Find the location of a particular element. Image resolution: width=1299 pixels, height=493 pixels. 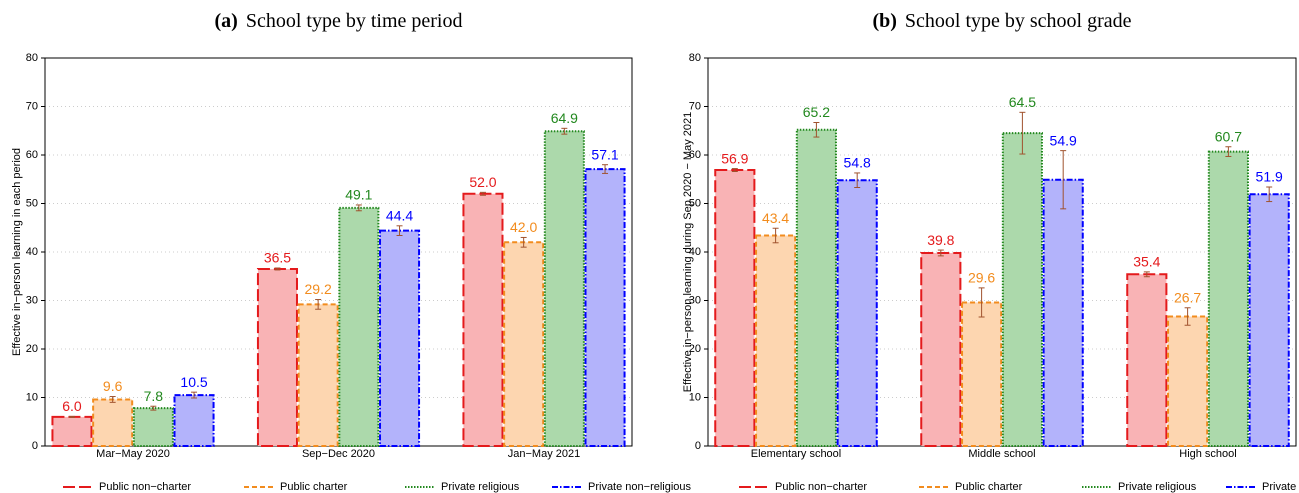

chart-title: (b) School type by school grade is located at coordinates (1001, 21).